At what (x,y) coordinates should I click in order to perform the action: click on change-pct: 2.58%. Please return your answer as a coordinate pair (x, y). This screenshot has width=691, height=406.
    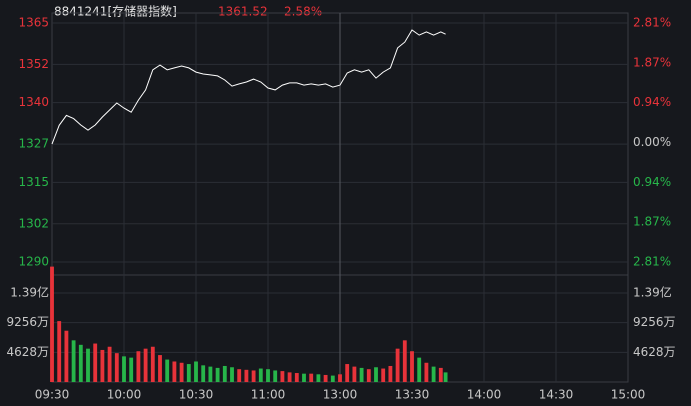
    Looking at the image, I should click on (303, 12).